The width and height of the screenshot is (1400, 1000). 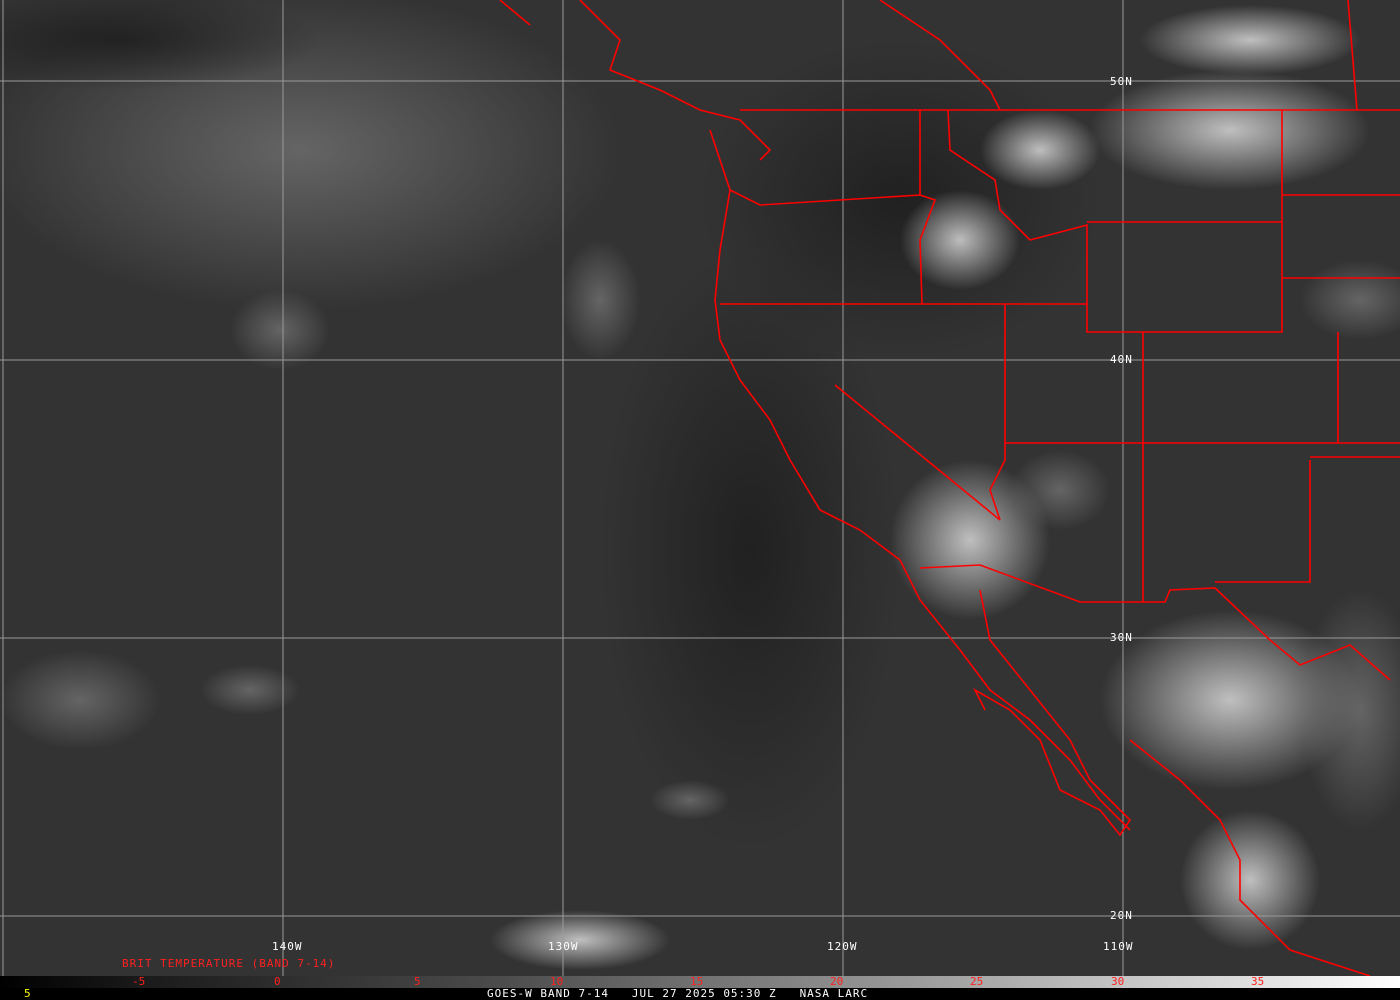 What do you see at coordinates (1118, 946) in the screenshot?
I see `lon-label-110w: 110W` at bounding box center [1118, 946].